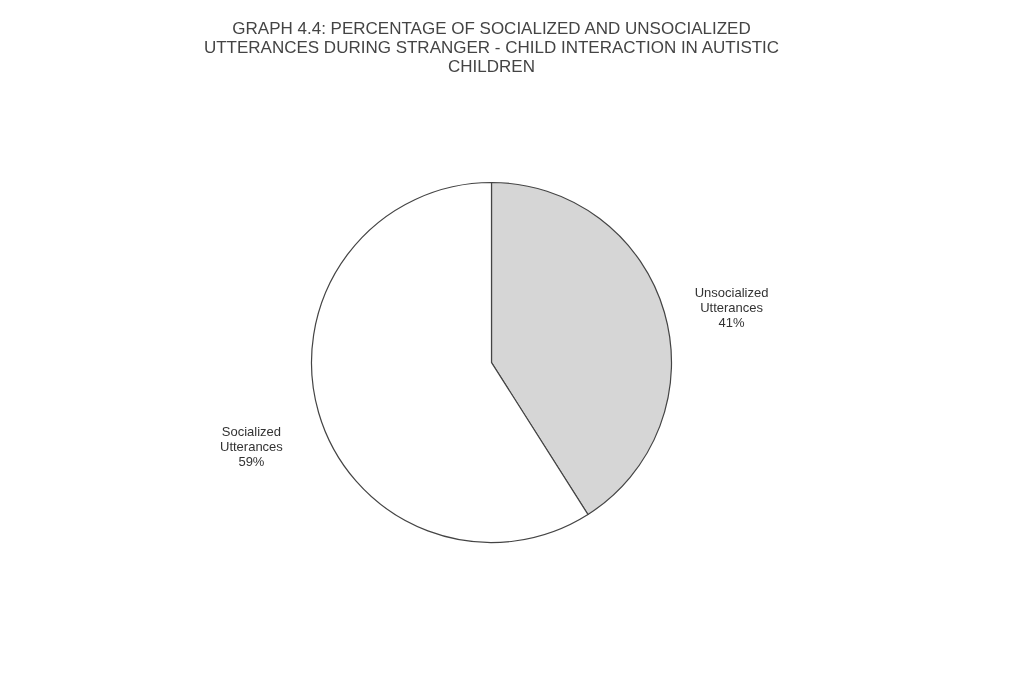 This screenshot has width=1023, height=689. Describe the element at coordinates (732, 322) in the screenshot. I see `data-label: 41%` at that location.